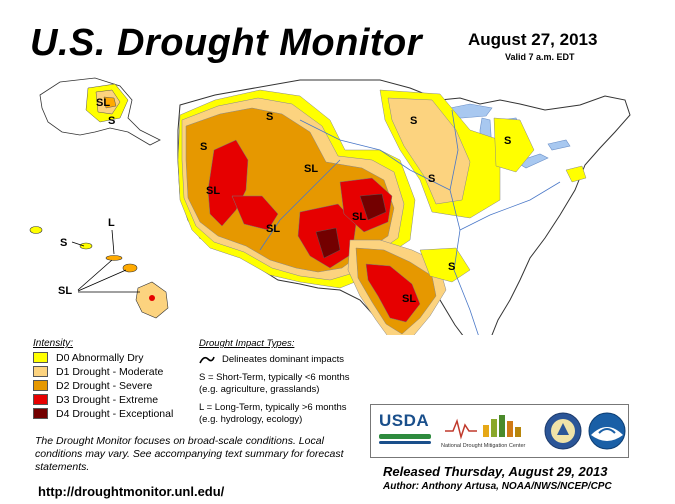 Image resolution: width=675 pixels, height=504 pixels. I want to click on partner-logos: USDA National Drought Mitigation Center, so click(499, 431).